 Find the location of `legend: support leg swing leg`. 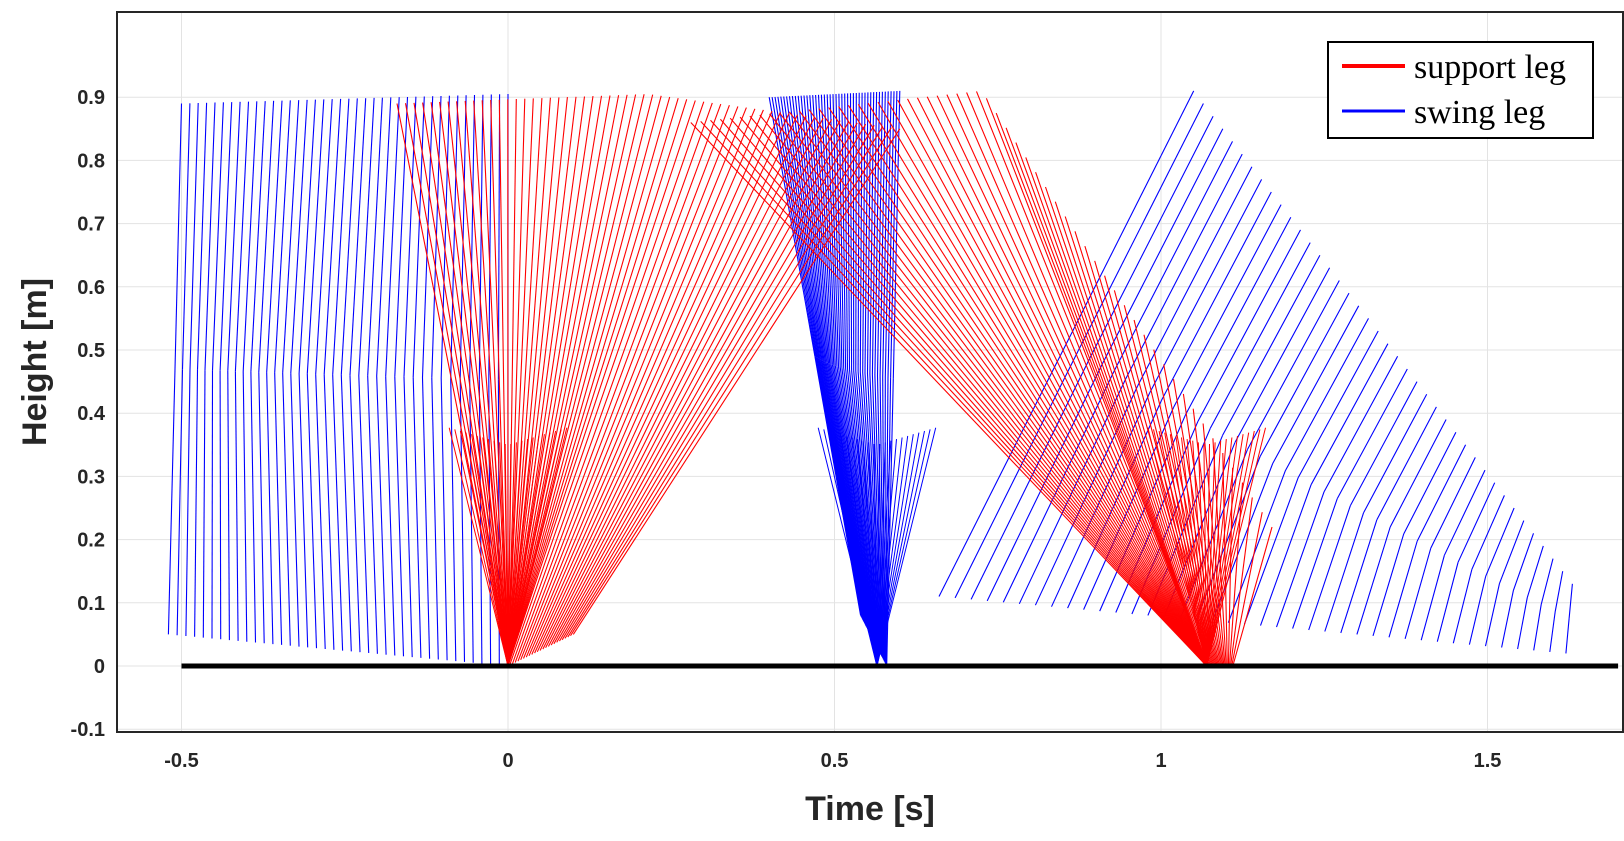

legend: support leg swing leg is located at coordinates (1460, 90).